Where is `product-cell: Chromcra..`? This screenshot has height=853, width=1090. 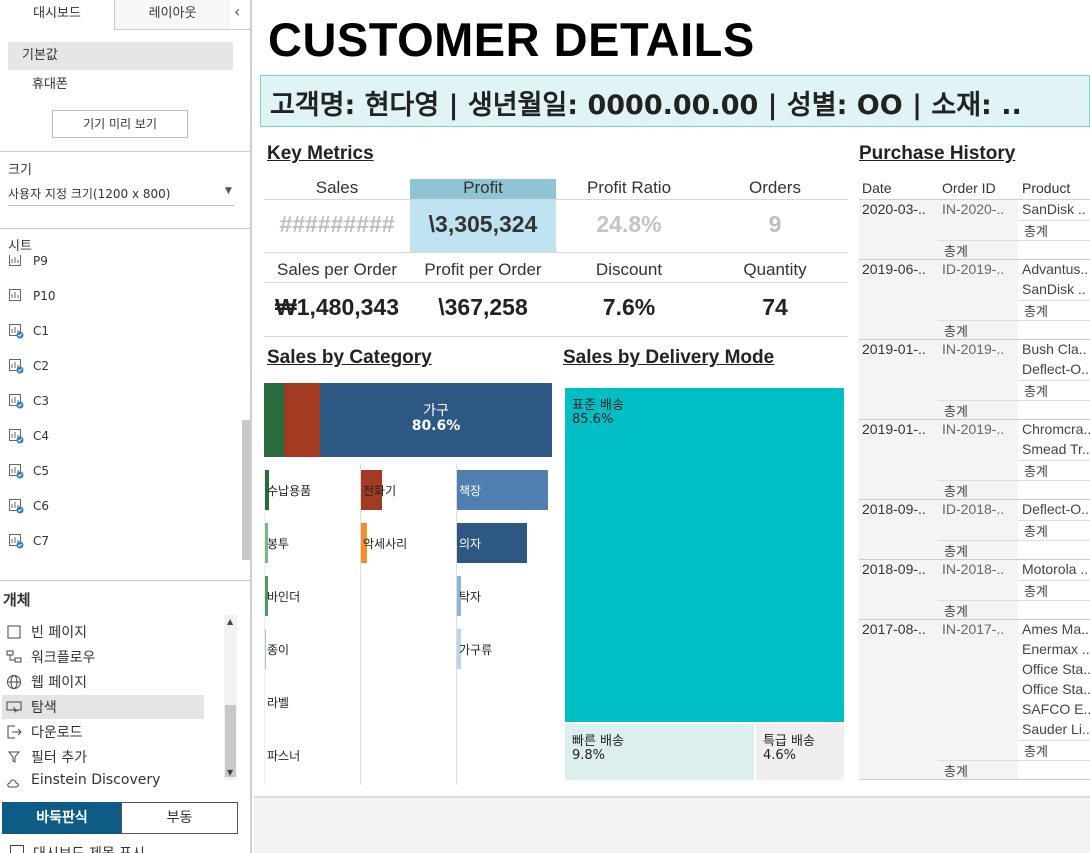 product-cell: Chromcra.. is located at coordinates (1056, 429).